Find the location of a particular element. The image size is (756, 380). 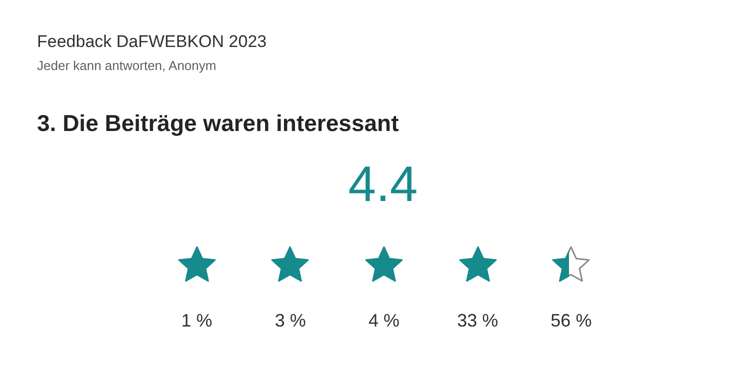

data-label: 56 % is located at coordinates (571, 320).